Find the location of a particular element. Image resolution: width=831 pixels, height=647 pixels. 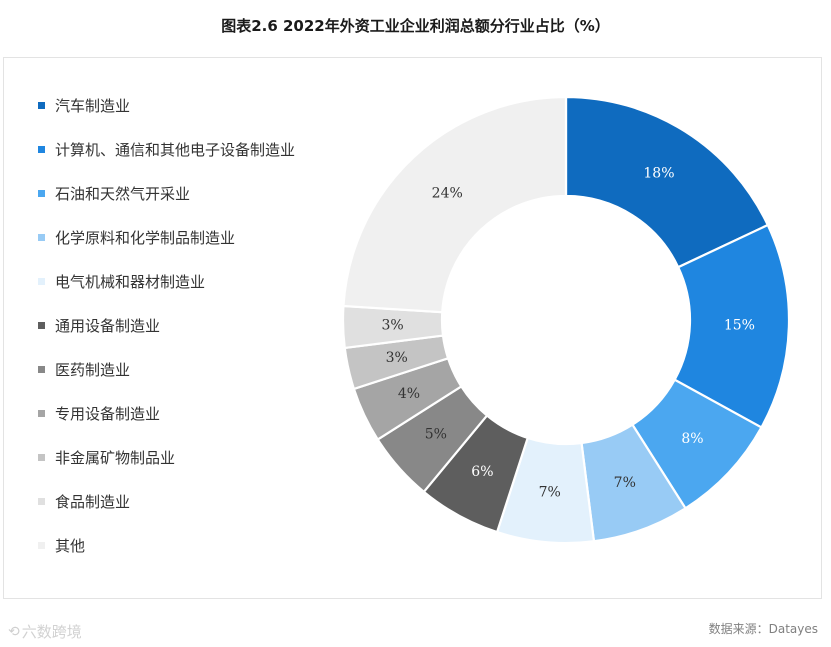

slice-value-label: 6% is located at coordinates (482, 472).